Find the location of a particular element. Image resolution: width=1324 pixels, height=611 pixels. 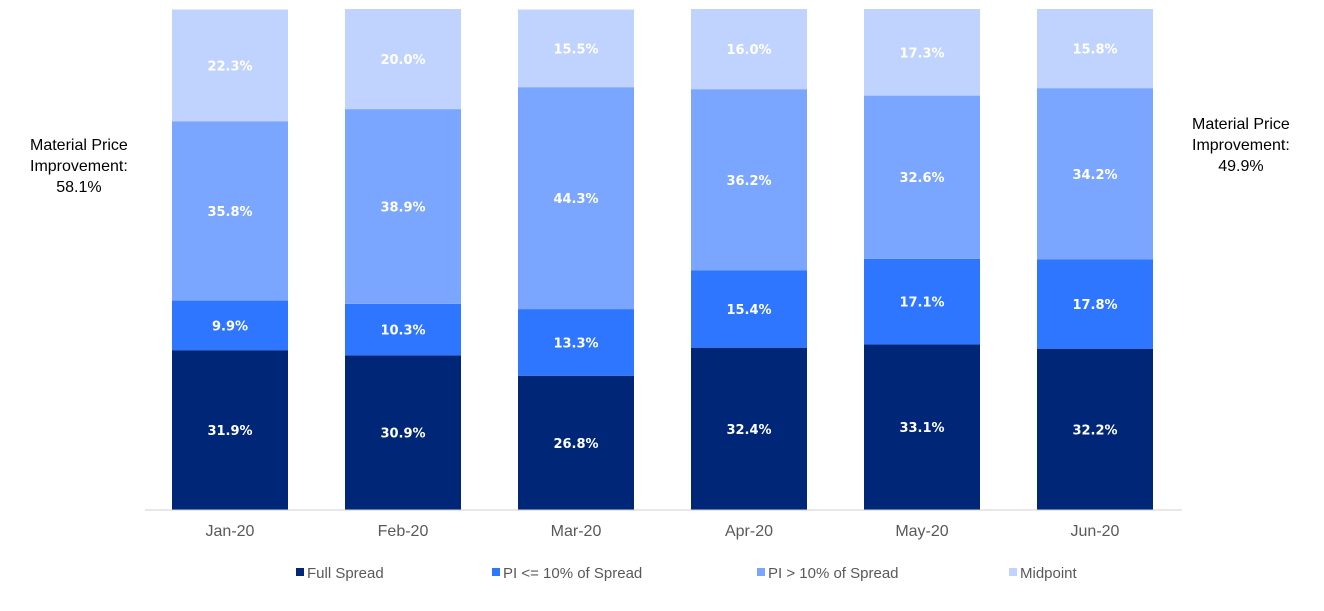

x-tick-label: Jun-20 is located at coordinates (1095, 531).